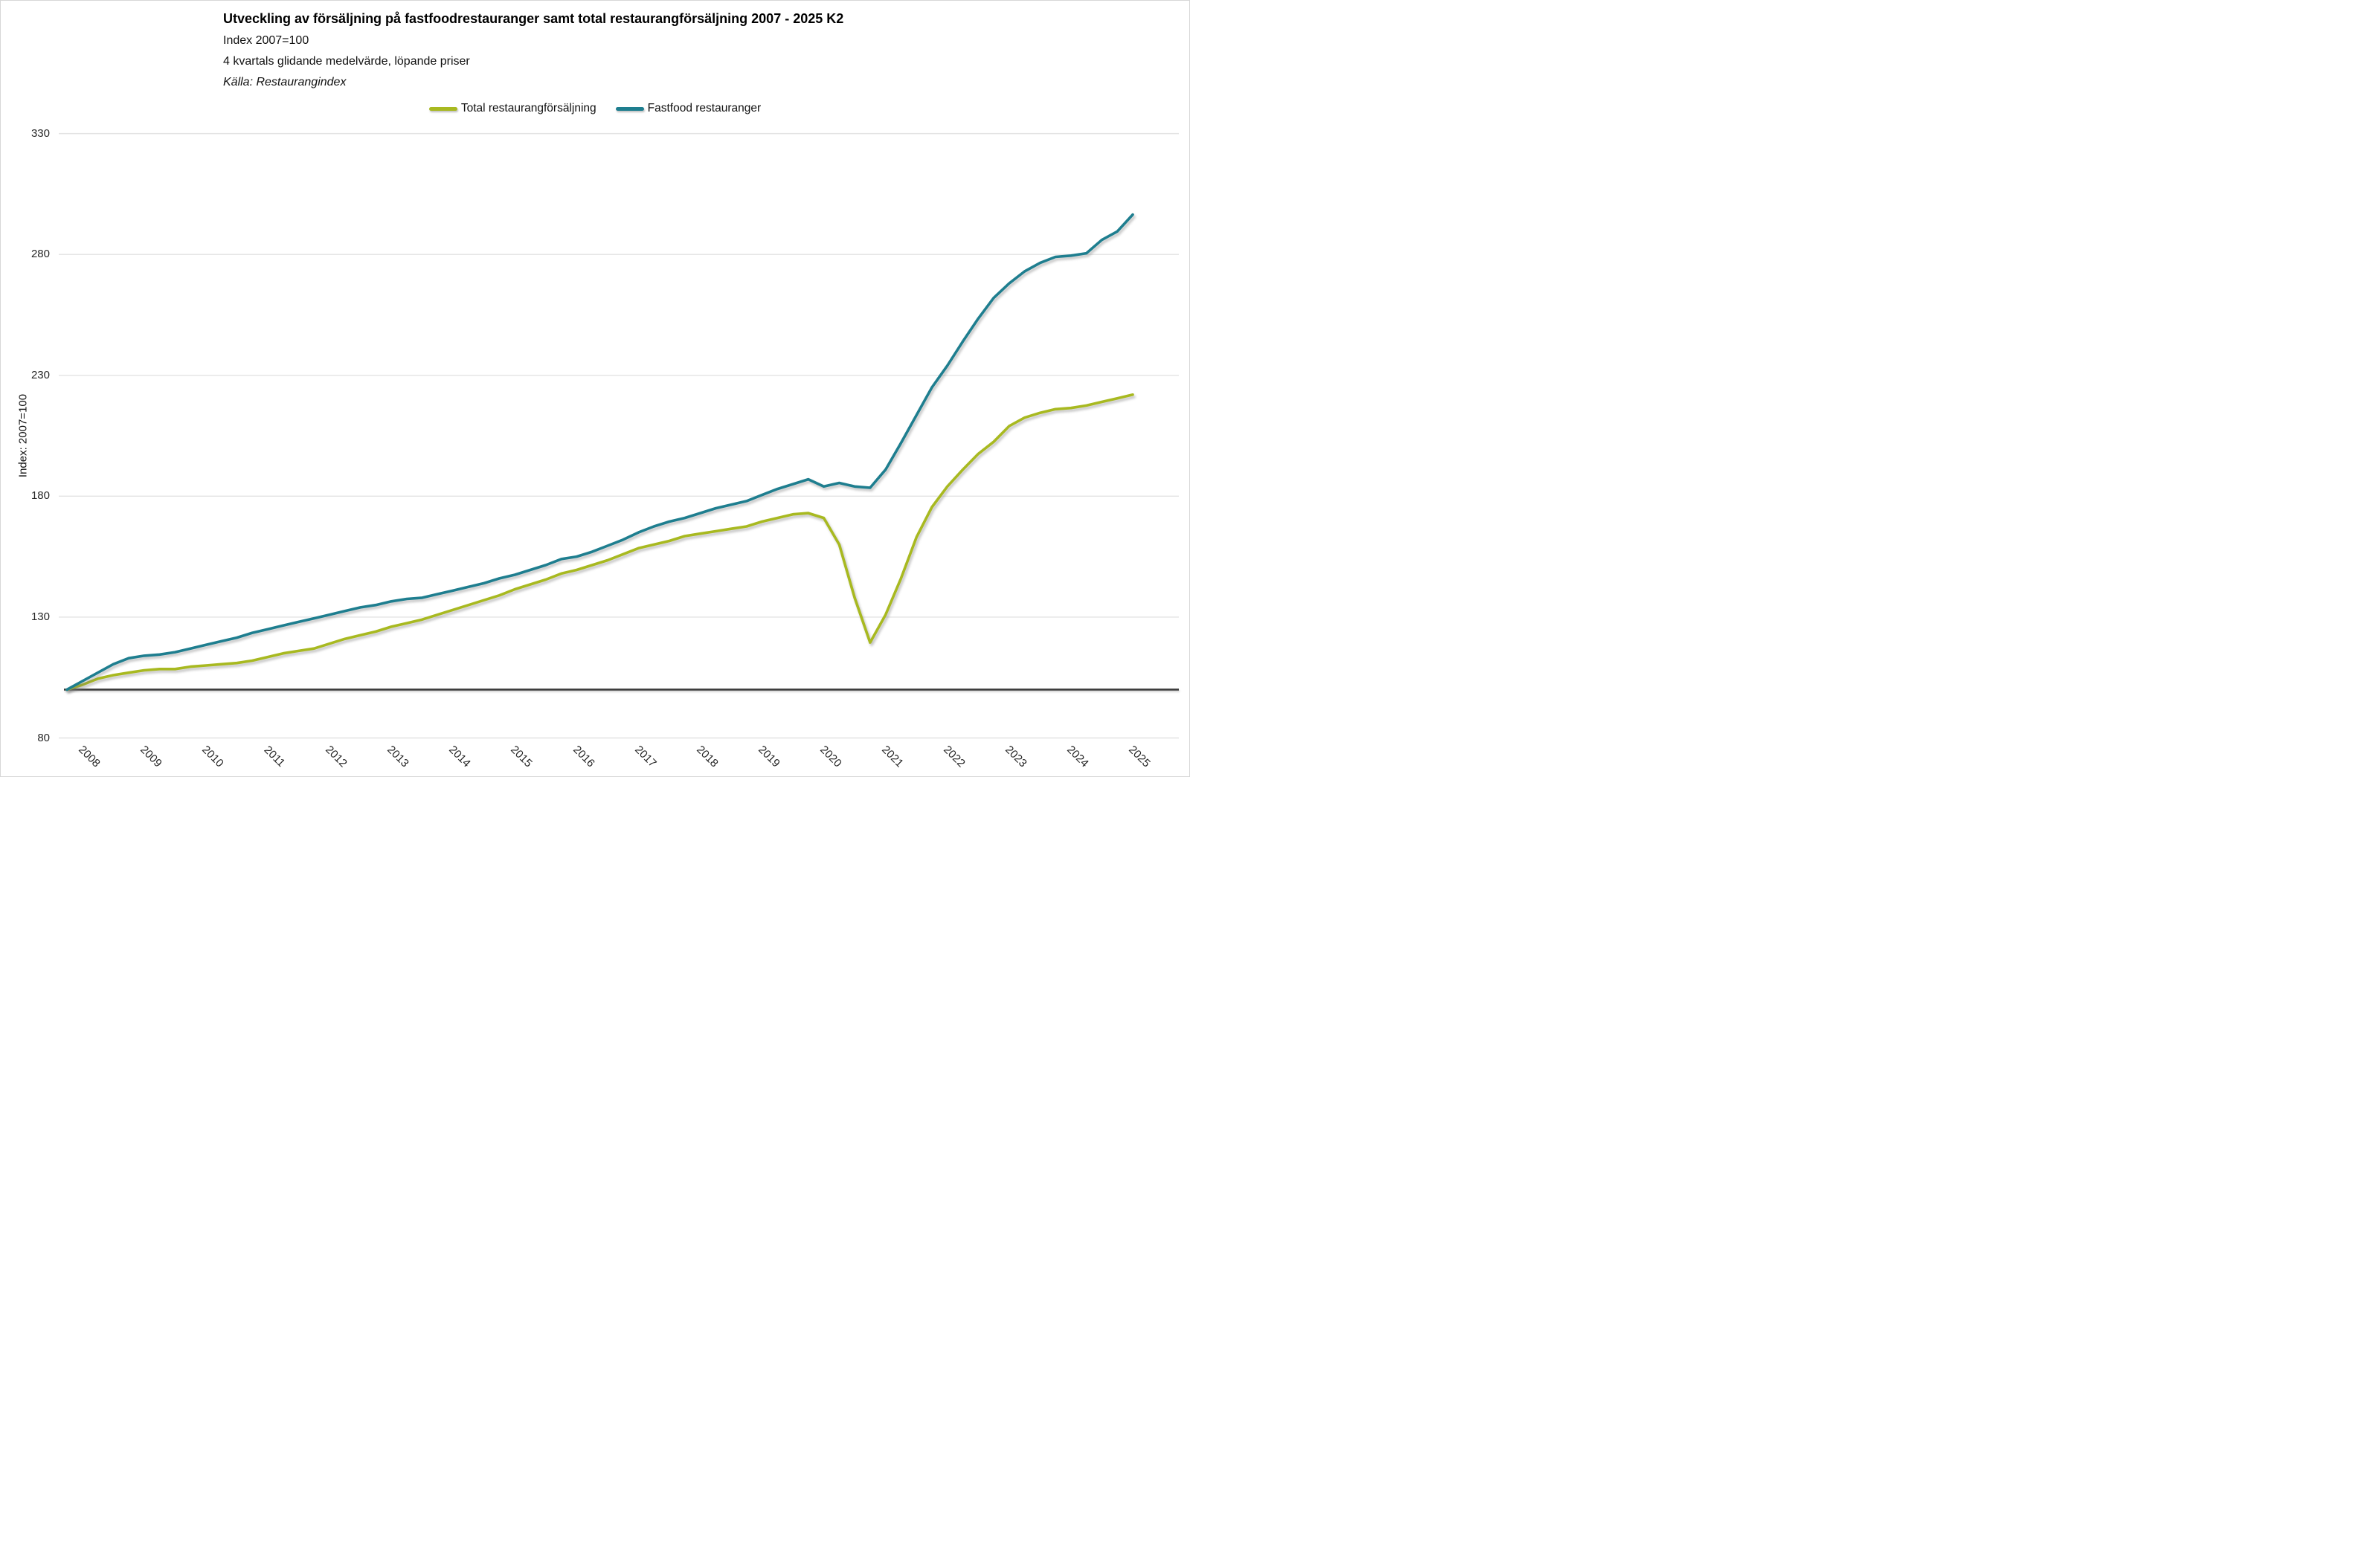 The width and height of the screenshot is (2380, 1554). What do you see at coordinates (40, 133) in the screenshot?
I see `y-tick-label-330: 330` at bounding box center [40, 133].